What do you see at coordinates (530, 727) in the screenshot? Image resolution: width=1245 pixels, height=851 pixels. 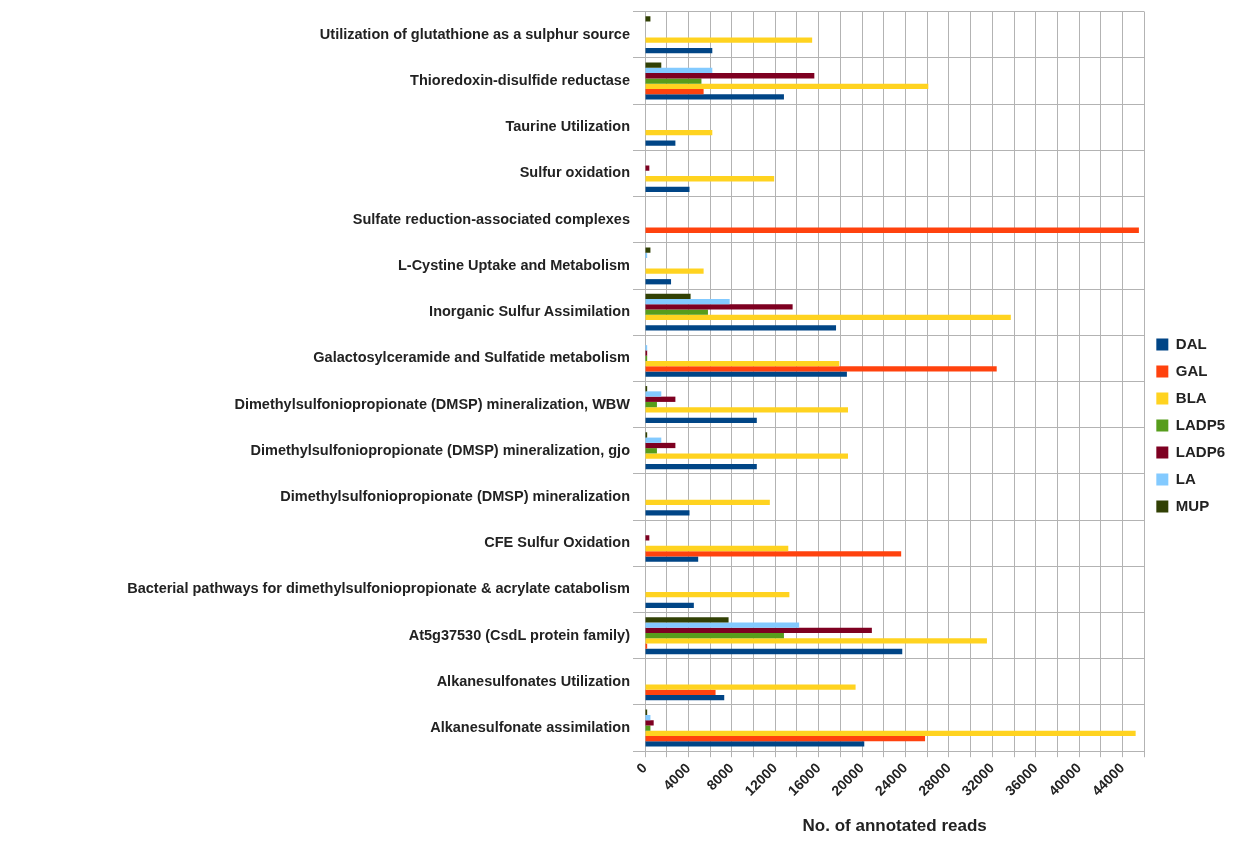 I see `y-tick-label: Alkanesulfonate assimilation` at bounding box center [530, 727].